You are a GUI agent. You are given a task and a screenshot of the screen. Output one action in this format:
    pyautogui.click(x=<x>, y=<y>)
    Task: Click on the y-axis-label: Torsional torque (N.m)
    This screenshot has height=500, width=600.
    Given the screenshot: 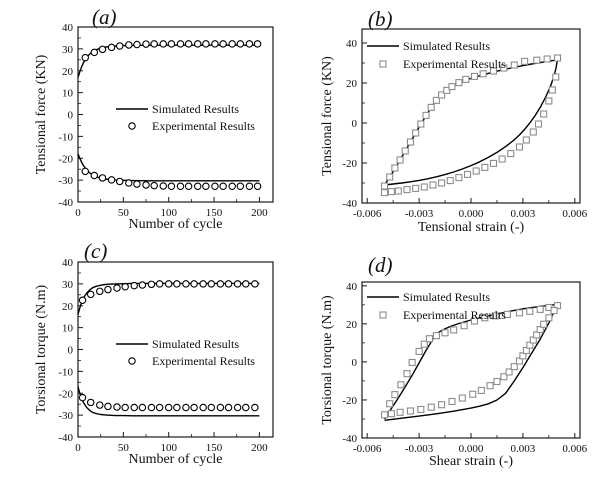 What is the action you would take?
    pyautogui.click(x=41, y=350)
    